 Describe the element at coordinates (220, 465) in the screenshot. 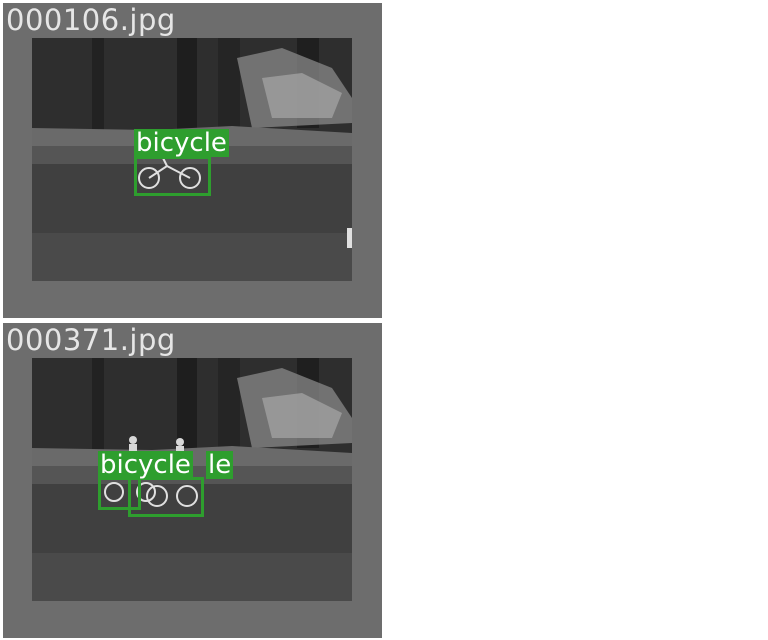

I see `detection-label: le` at that location.